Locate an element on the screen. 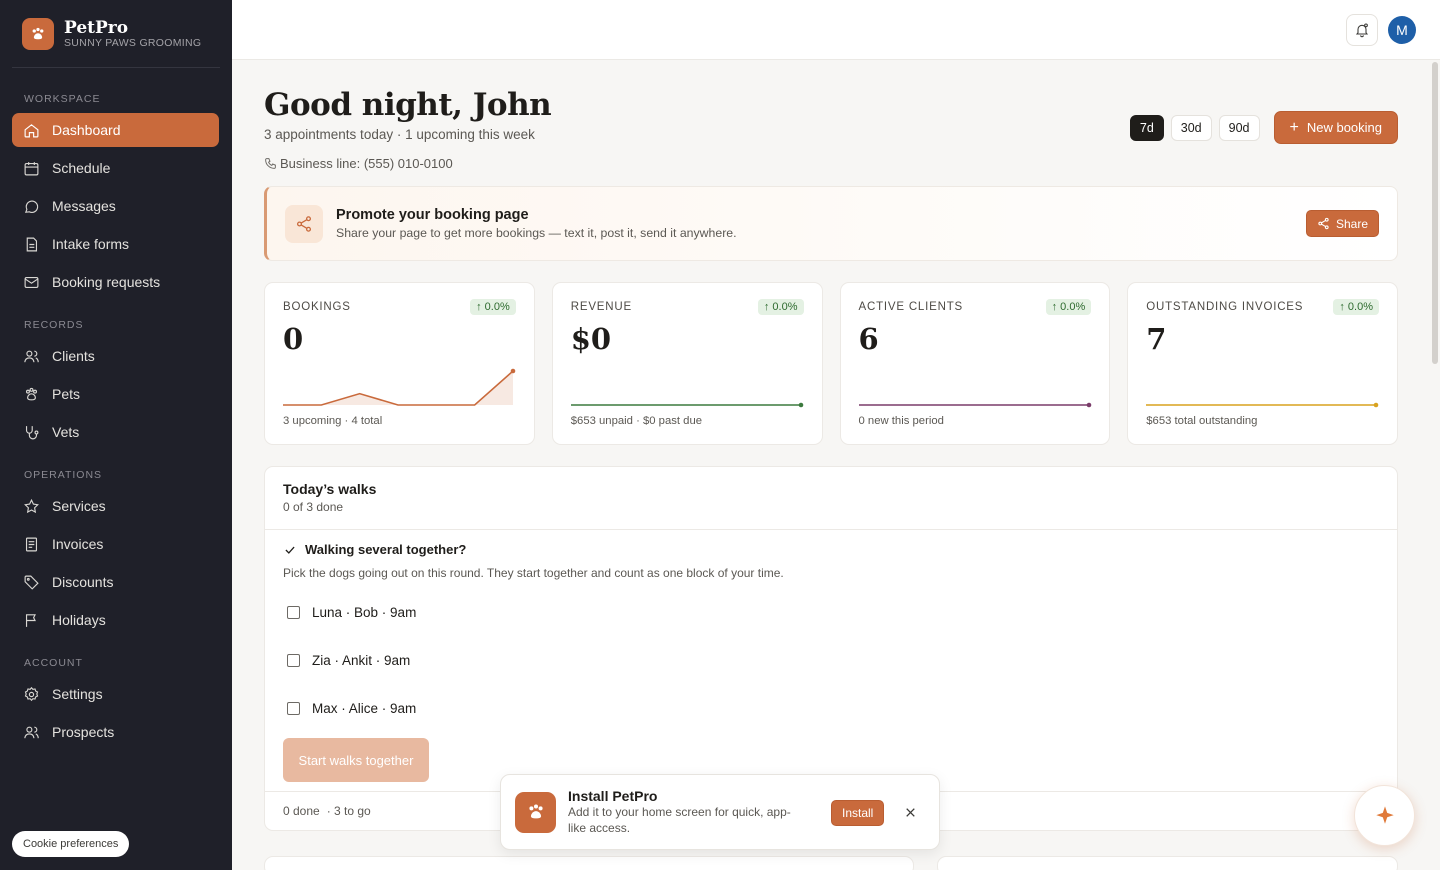 The width and height of the screenshot is (1440, 870). receipt-icon is located at coordinates (31, 544).